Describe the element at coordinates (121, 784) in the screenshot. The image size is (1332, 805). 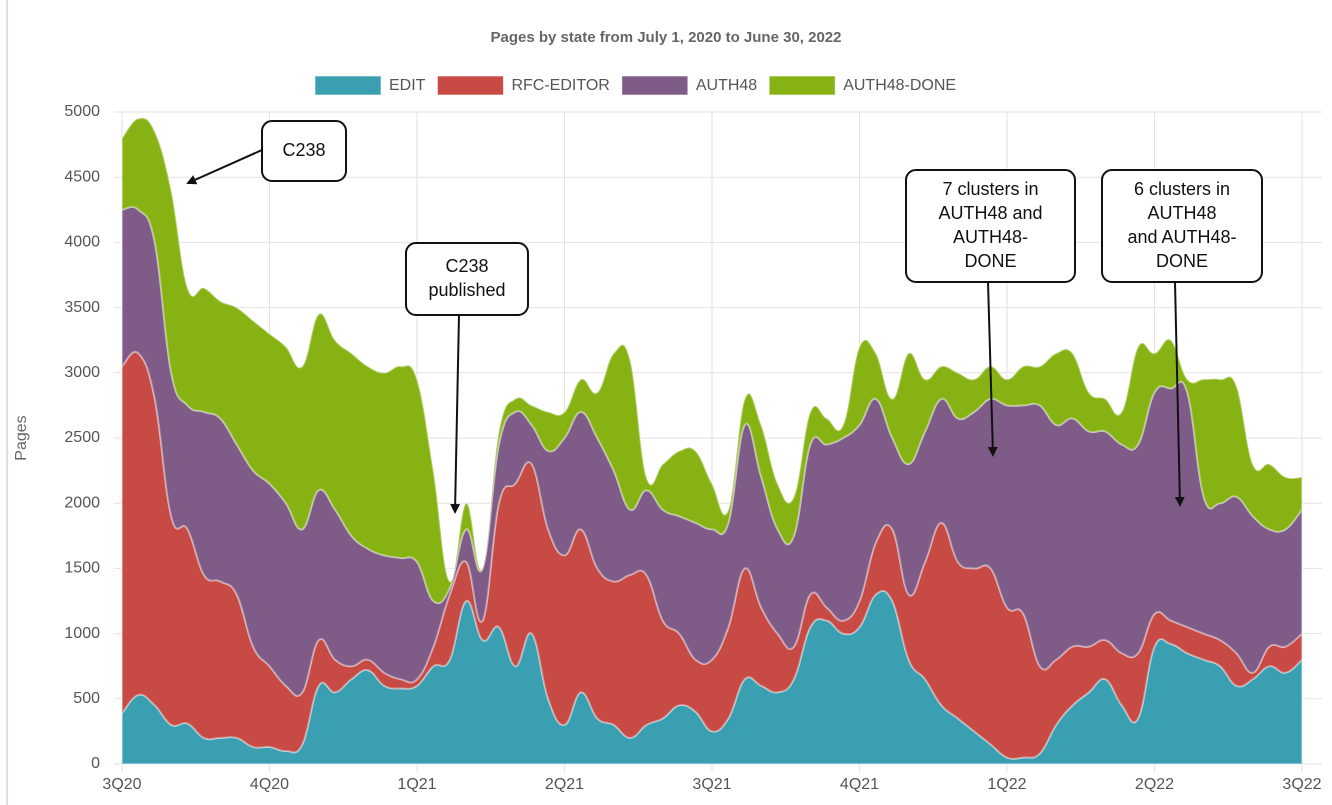
I see `x-tick-label: 3Q20` at that location.